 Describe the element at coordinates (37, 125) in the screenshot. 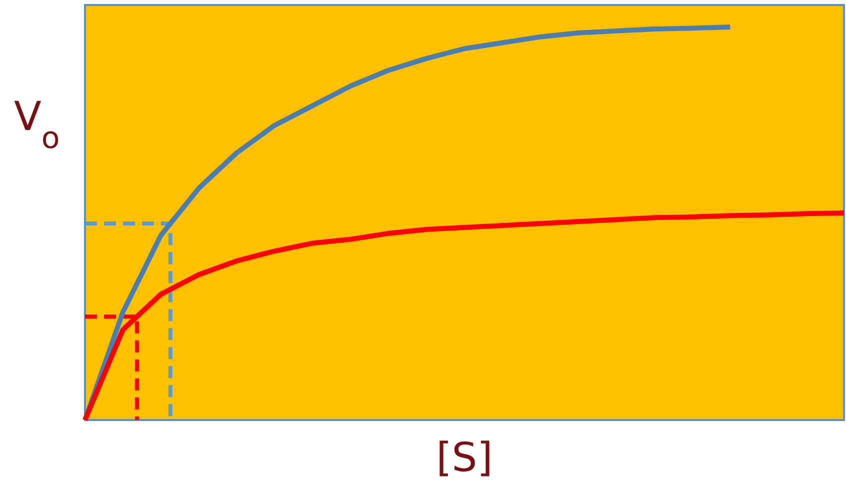

I see `y-axis-title: V$_{o}$` at that location.